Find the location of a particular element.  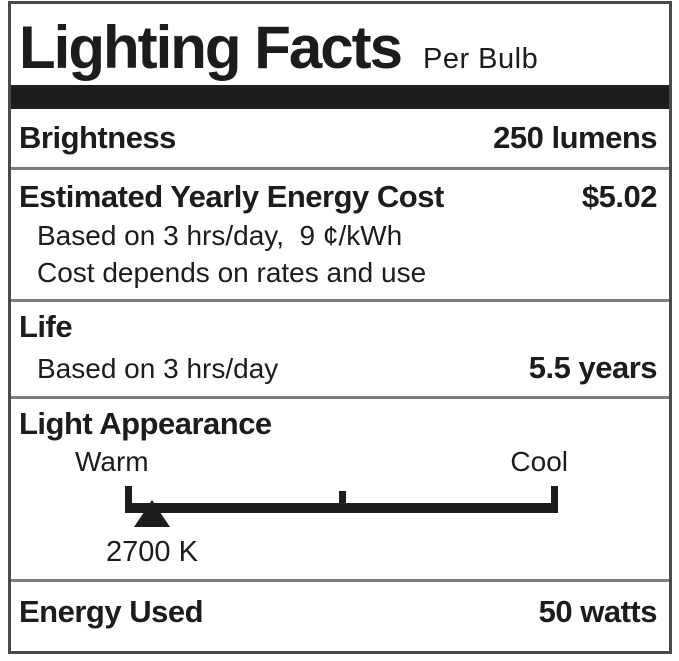

energy-used-row: Energy Used 50 watts is located at coordinates (340, 612).